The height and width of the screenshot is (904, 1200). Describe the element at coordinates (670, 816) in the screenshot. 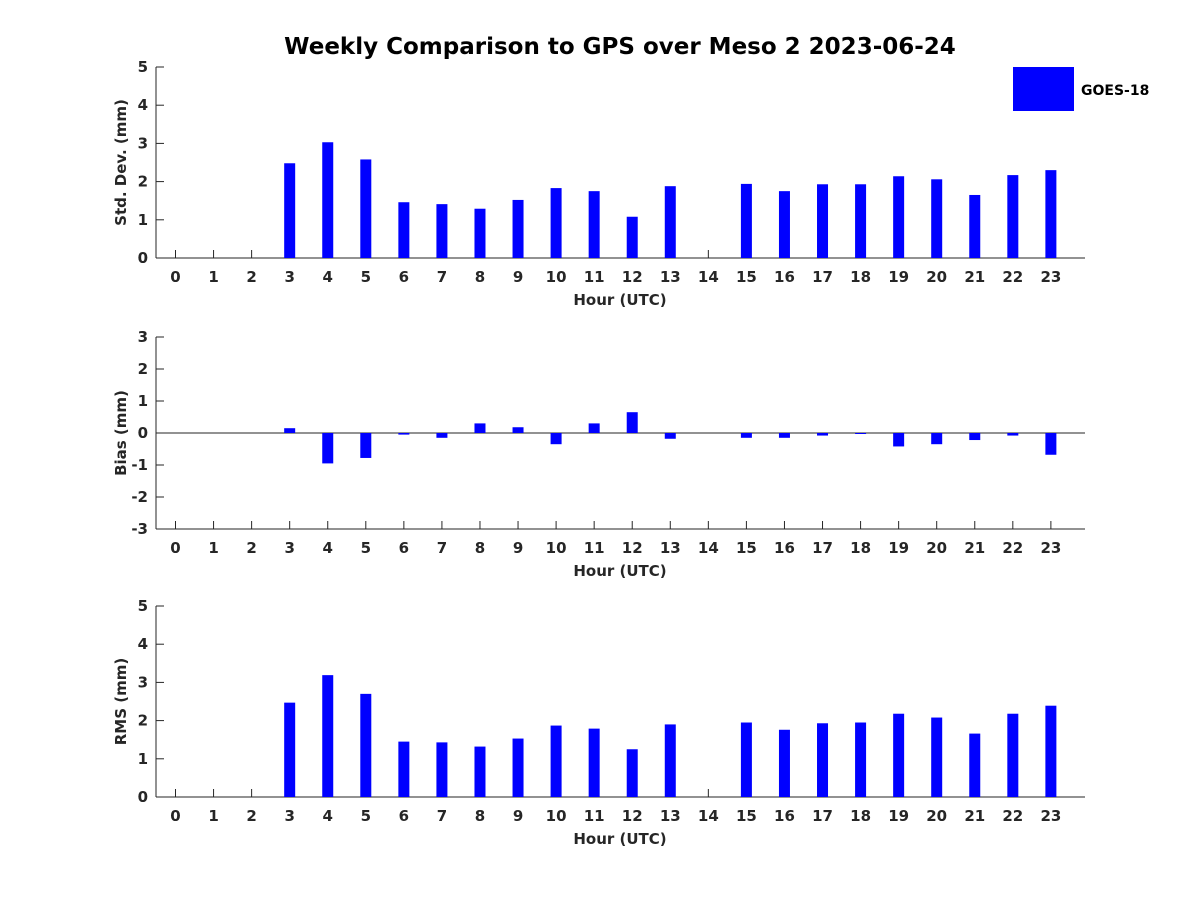

I see `rms-x-tick-label: 13` at that location.